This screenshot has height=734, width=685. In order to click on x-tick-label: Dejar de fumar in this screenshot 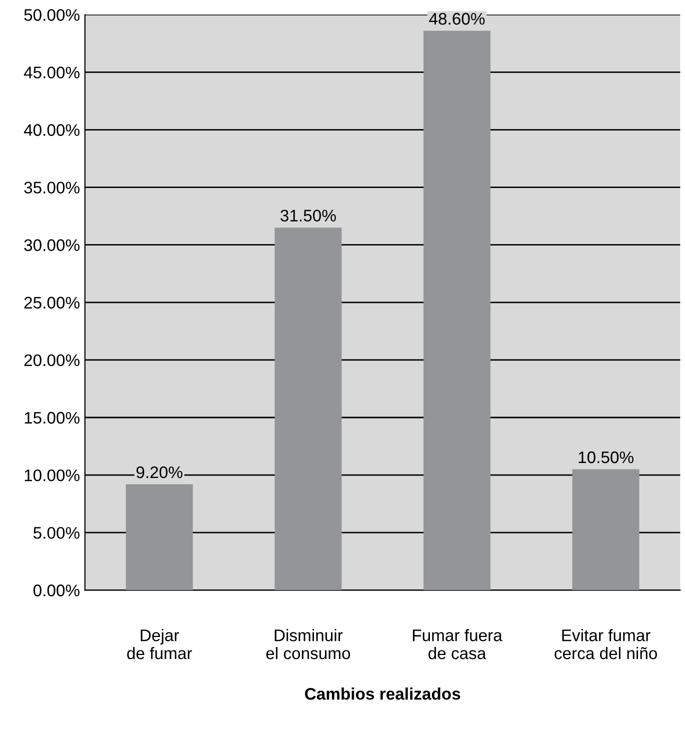, I will do `click(159, 644)`.